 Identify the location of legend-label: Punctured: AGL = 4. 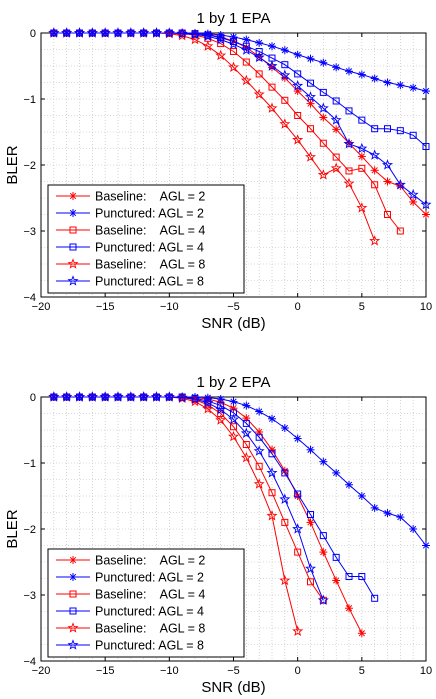
(149, 612).